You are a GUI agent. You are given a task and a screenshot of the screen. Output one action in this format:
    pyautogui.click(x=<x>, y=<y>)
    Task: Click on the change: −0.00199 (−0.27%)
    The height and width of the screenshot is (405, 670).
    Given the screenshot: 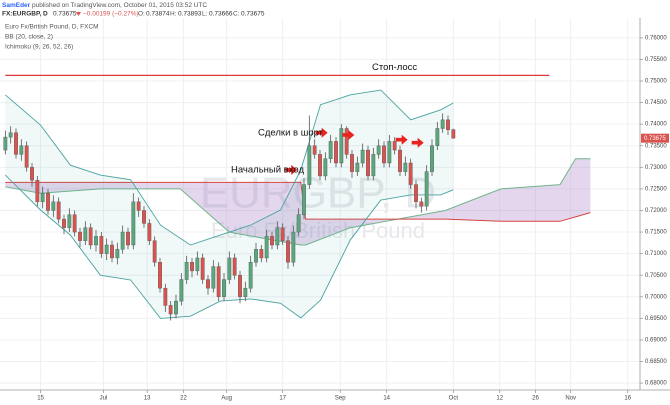 What is the action you would take?
    pyautogui.click(x=111, y=14)
    